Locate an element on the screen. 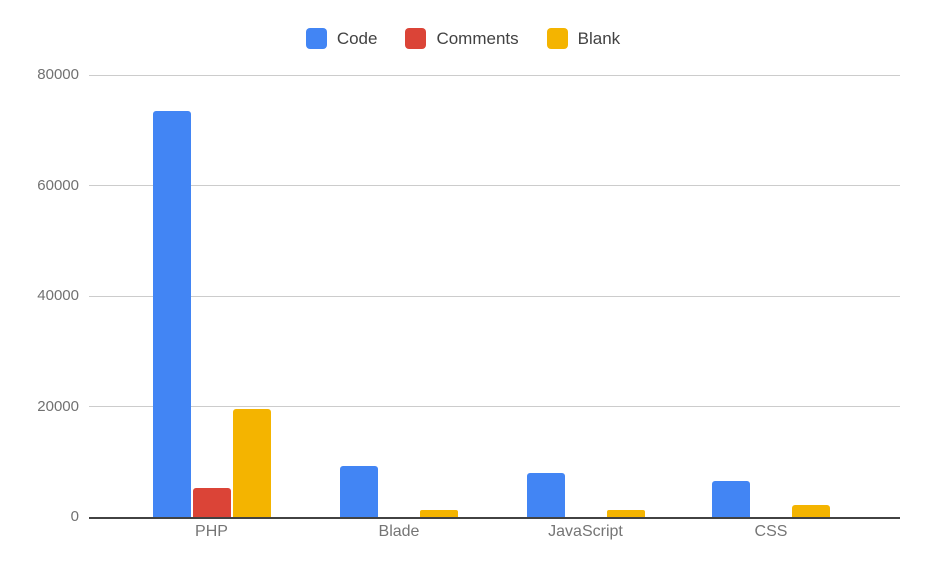  legend-swatch-blank is located at coordinates (557, 38).